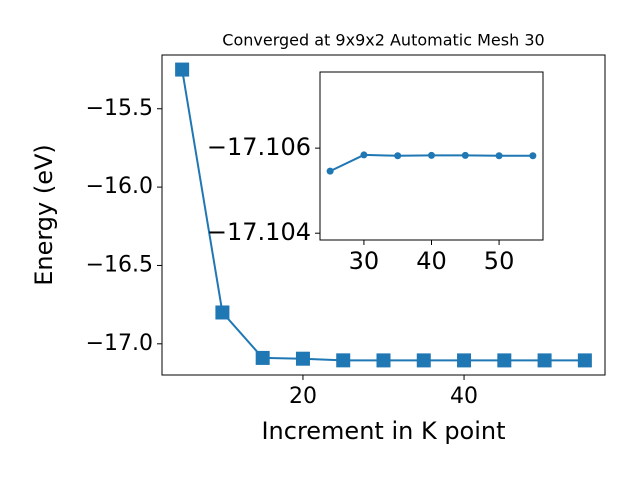 Image resolution: width=640 pixels, height=480 pixels. I want to click on y-tick-label: −17.106, so click(259, 147).